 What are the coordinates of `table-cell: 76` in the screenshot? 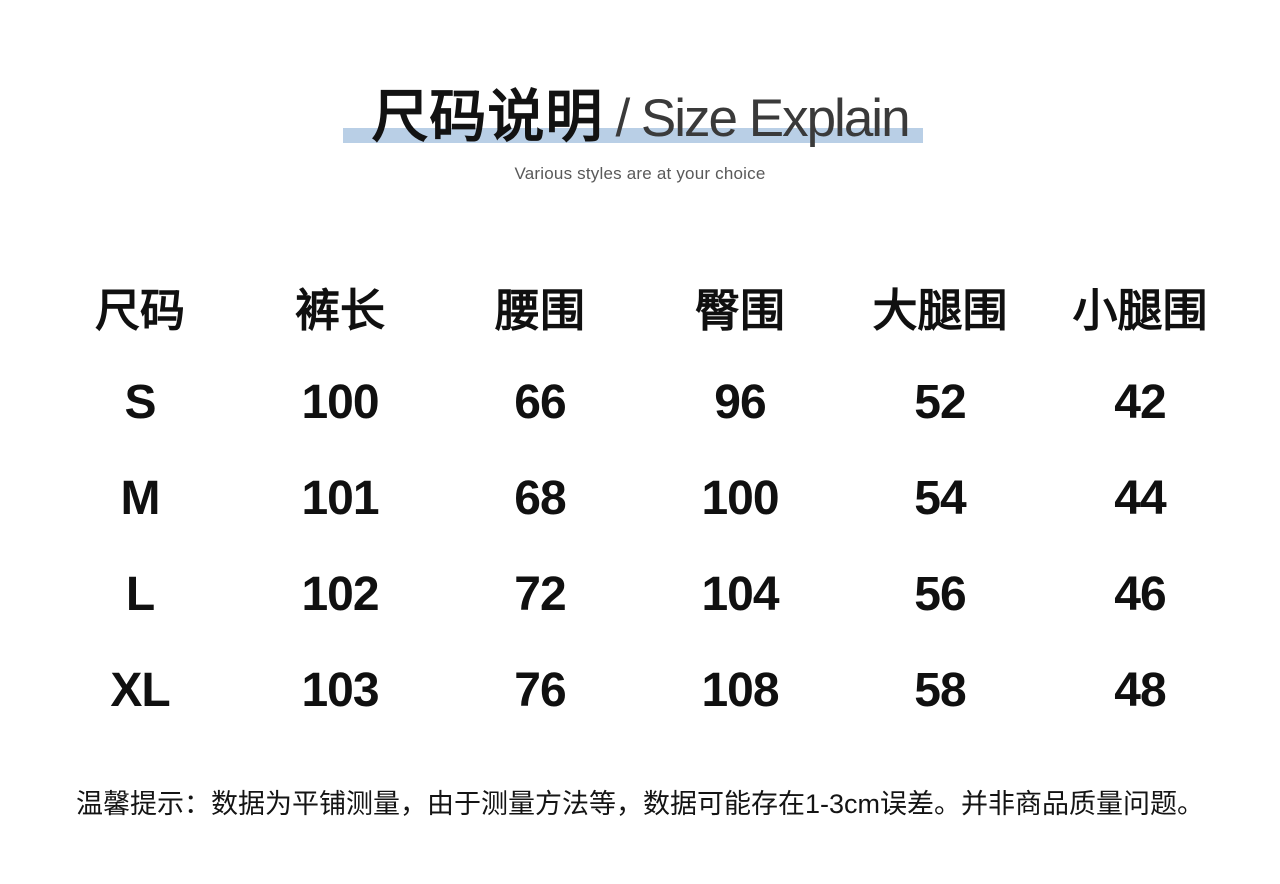 It's located at (540, 690).